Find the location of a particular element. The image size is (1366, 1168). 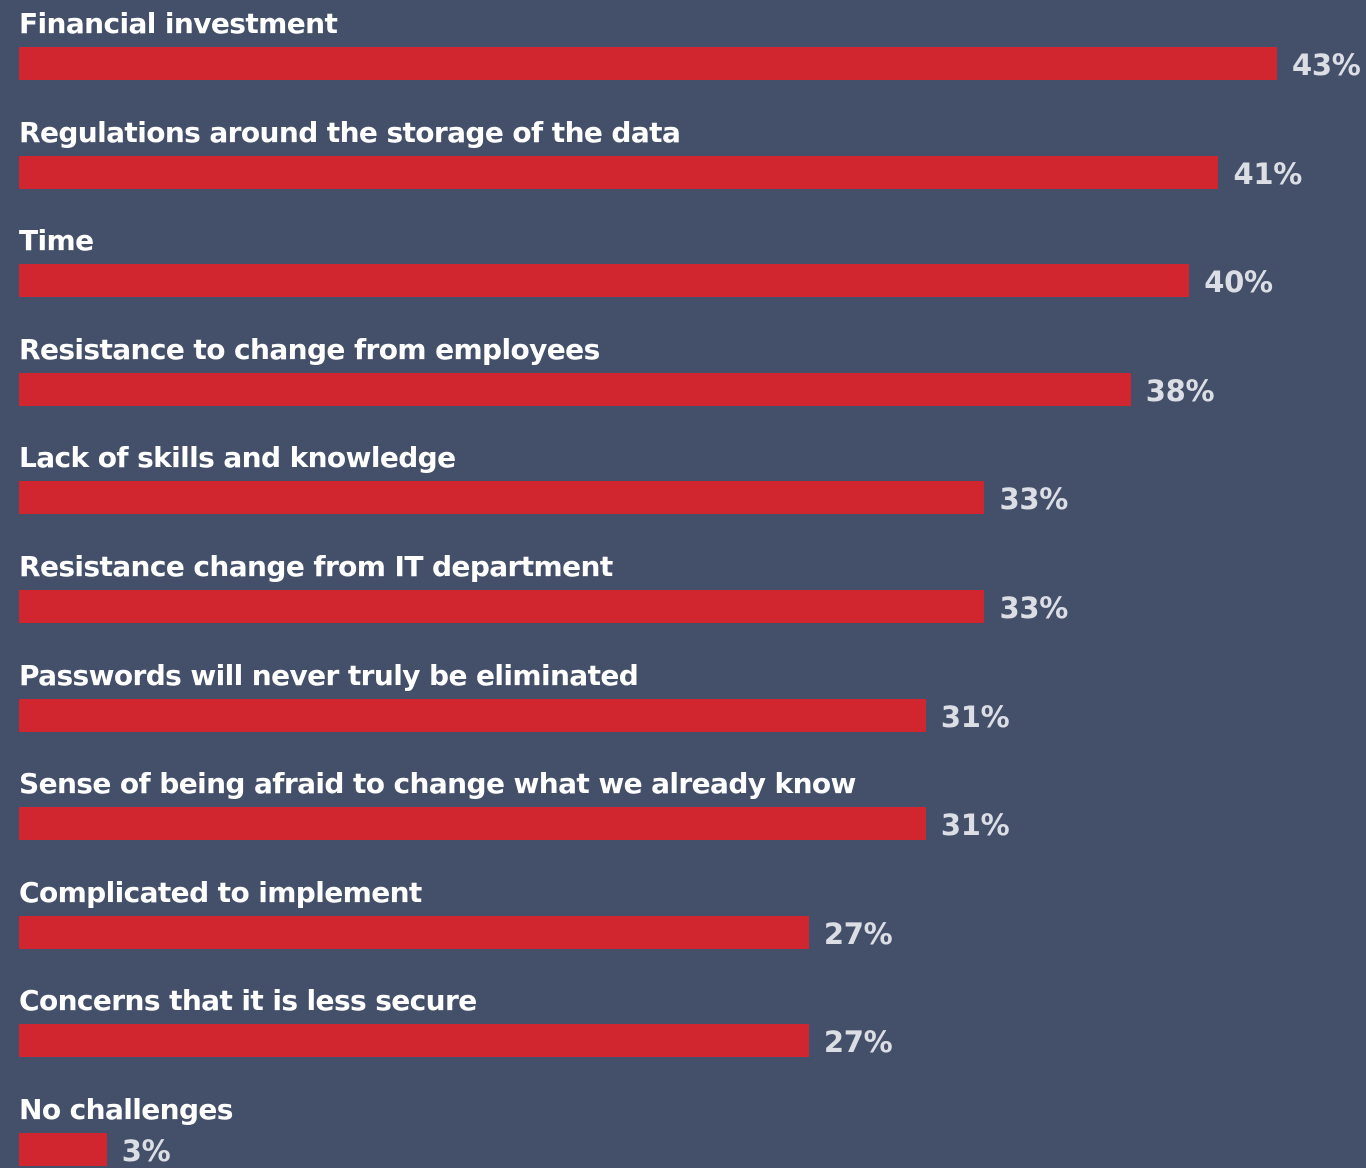

category-label: Complicated to implement is located at coordinates (220, 892).